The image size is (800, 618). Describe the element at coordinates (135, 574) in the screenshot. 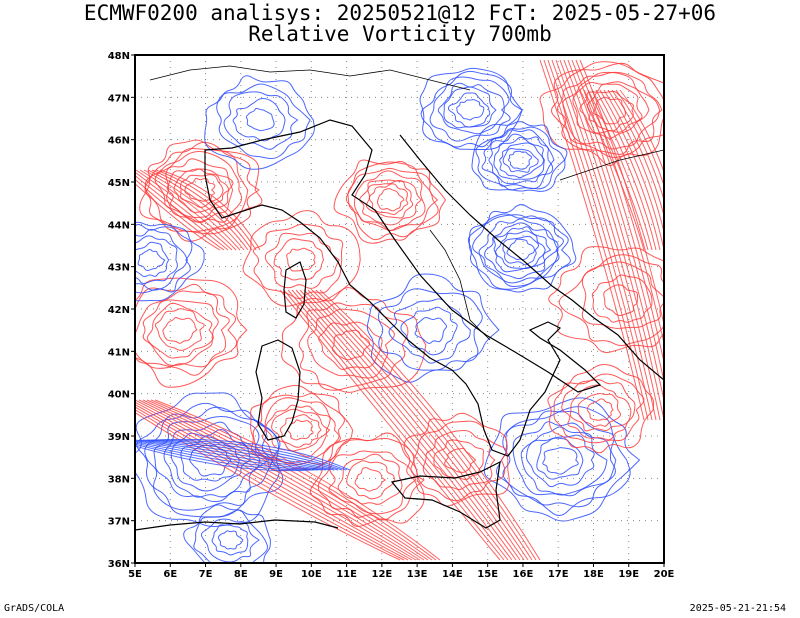

I see `lon-label: 5E` at that location.